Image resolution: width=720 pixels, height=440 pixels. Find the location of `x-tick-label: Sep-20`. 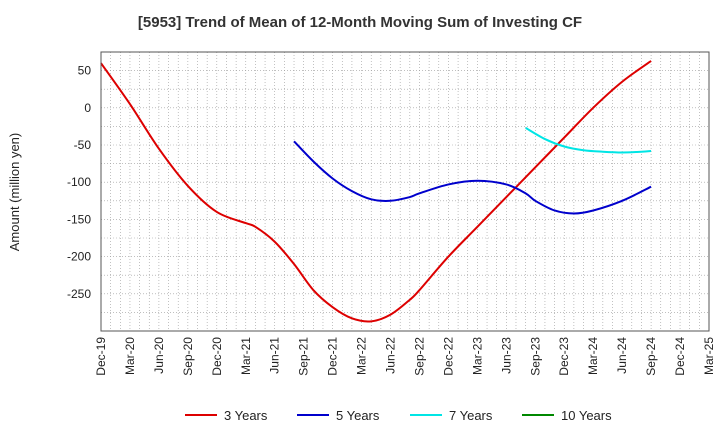

x-tick-label: Sep-20 is located at coordinates (188, 356).